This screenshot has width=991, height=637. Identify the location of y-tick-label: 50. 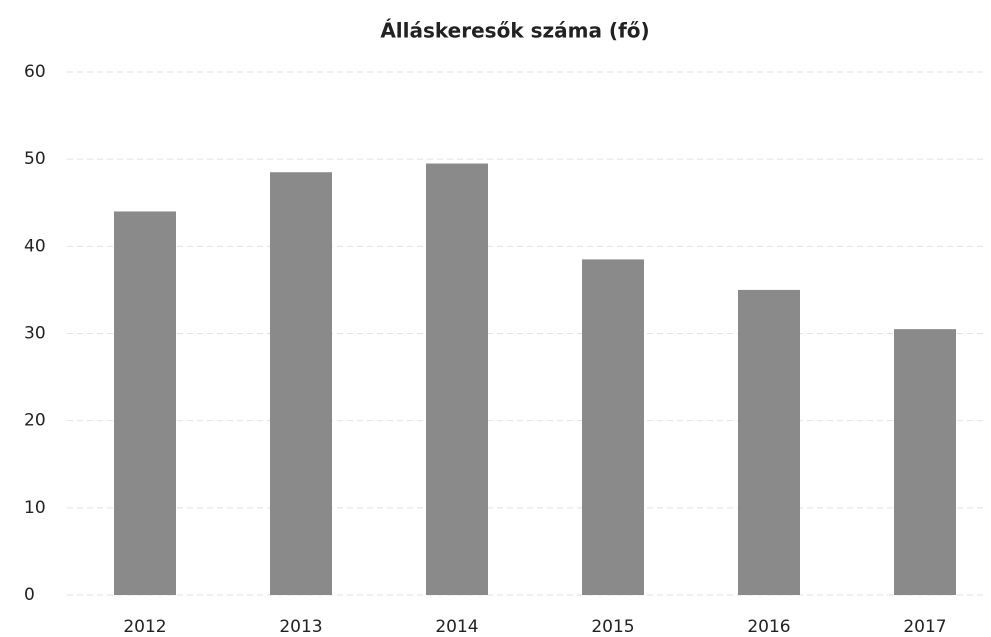
(35, 159).